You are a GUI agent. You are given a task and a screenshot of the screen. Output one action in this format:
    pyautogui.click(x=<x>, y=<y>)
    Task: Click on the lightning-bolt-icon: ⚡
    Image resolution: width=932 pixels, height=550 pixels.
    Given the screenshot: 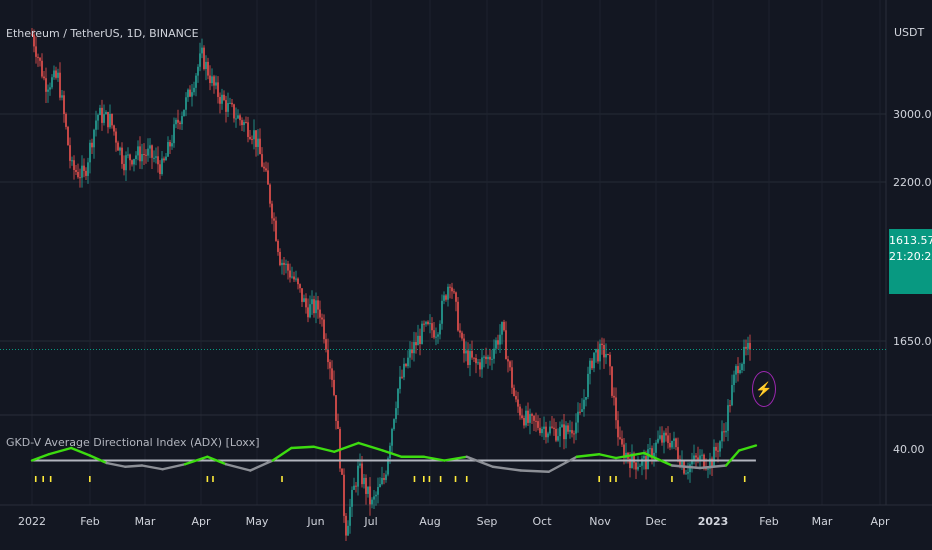 What is the action you would take?
    pyautogui.click(x=764, y=389)
    